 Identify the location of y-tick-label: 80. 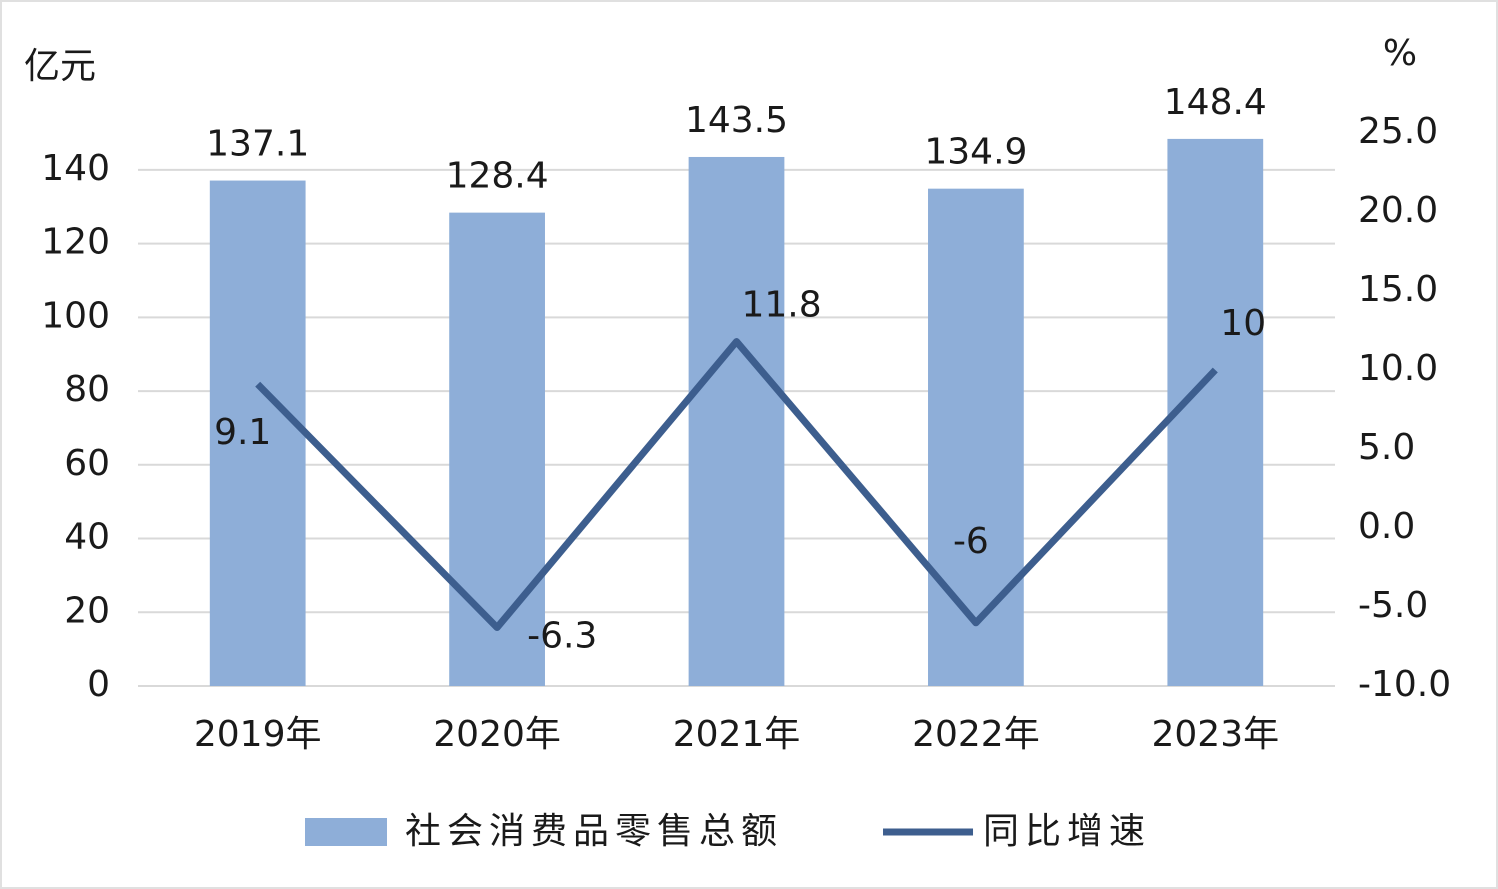
(87, 389).